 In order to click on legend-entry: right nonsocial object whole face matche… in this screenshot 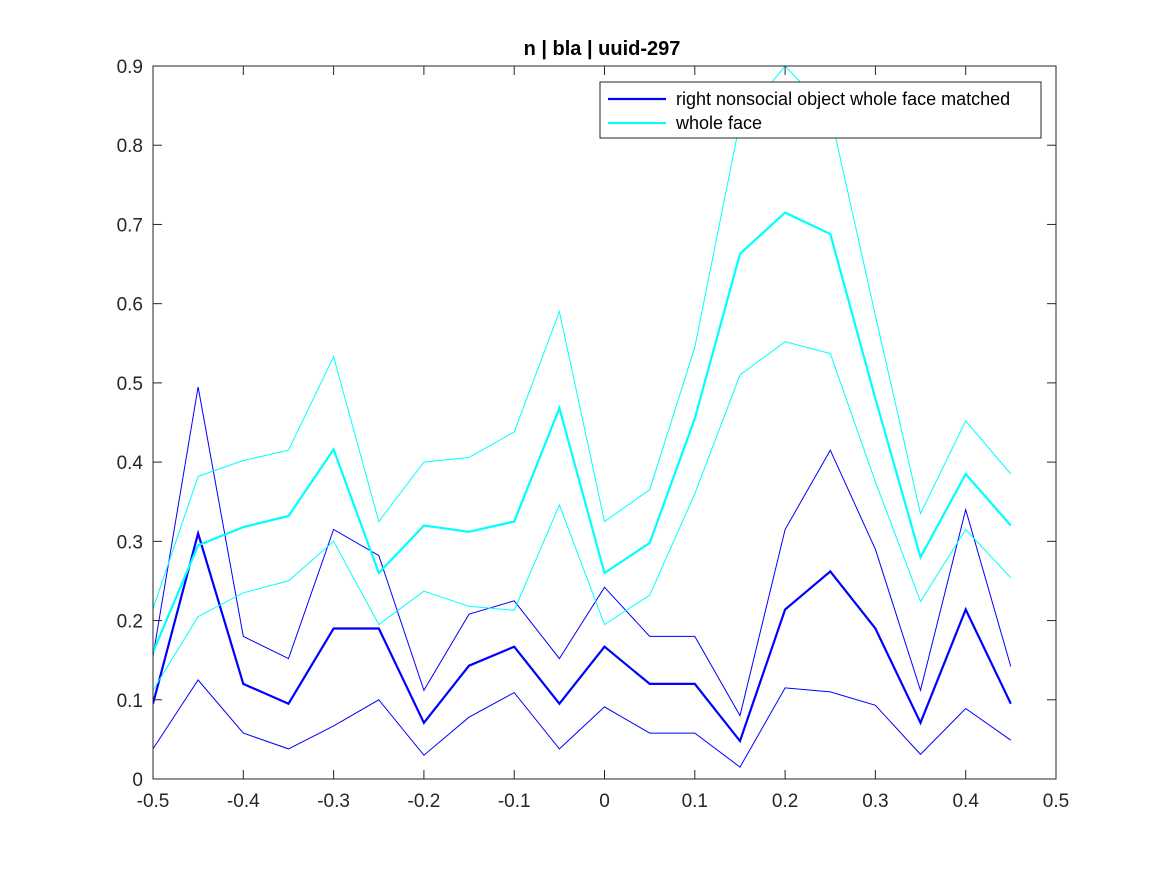, I will do `click(843, 99)`.